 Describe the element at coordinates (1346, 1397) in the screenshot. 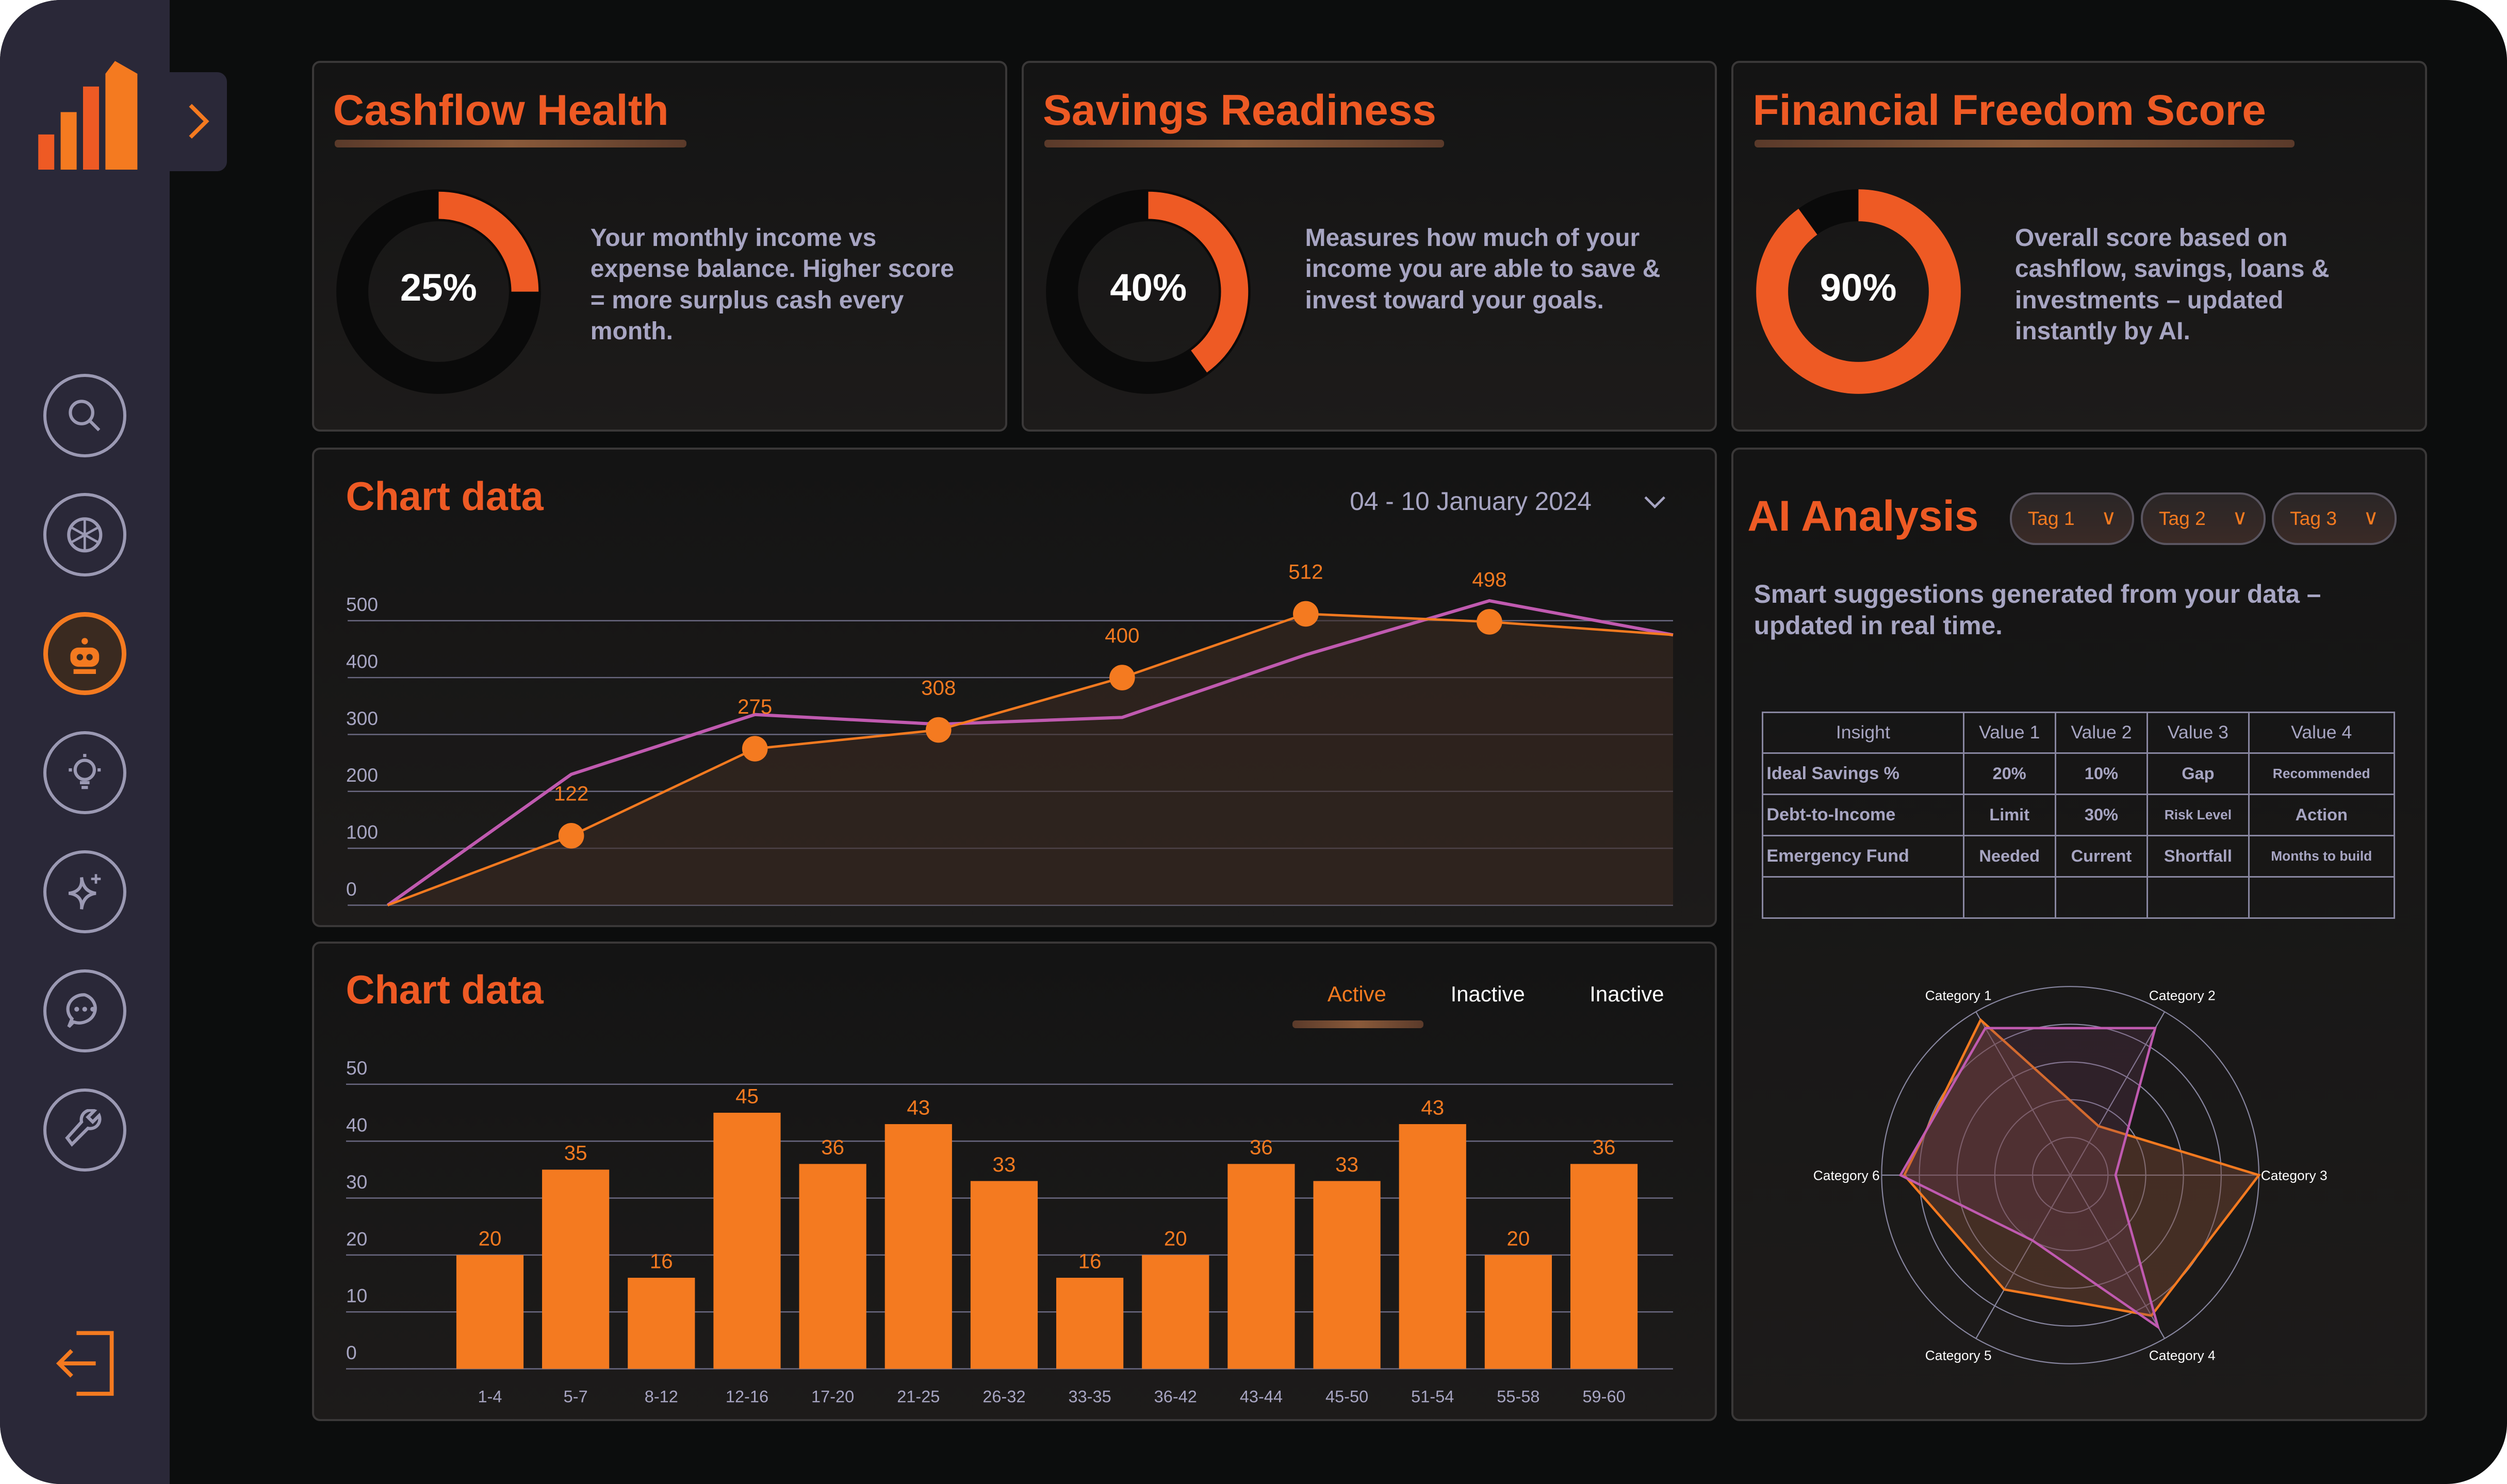

I see `x-tick-label: 45-50` at that location.